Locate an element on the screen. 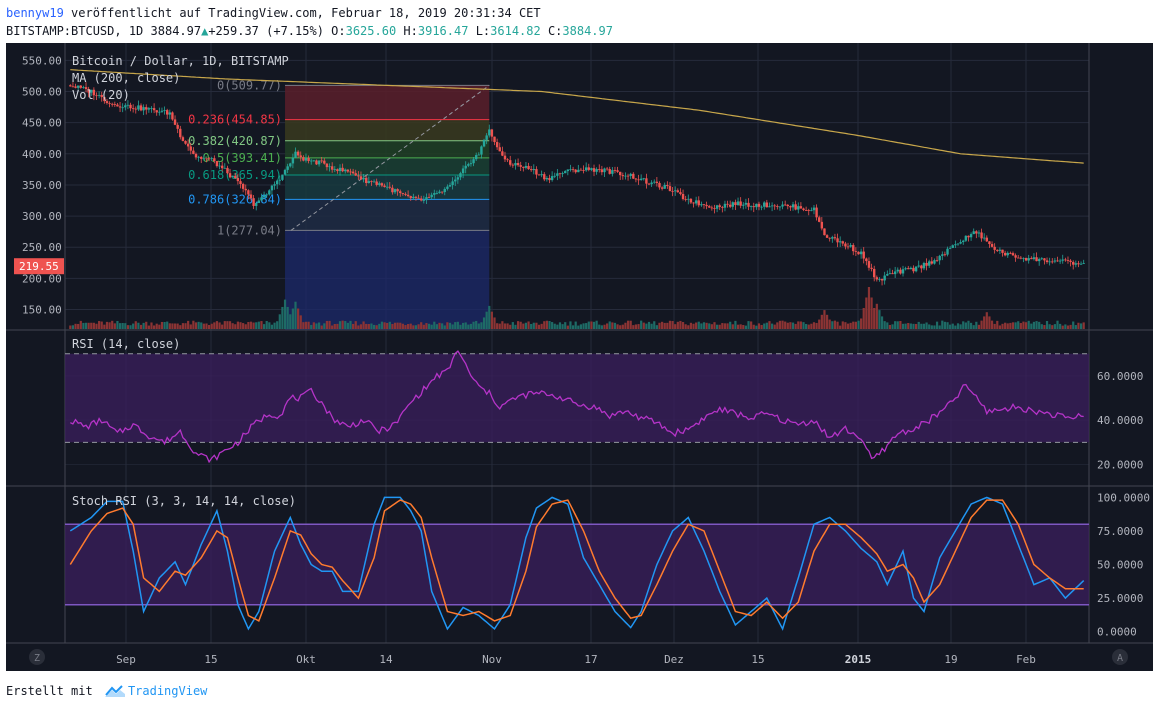 This screenshot has height=707, width=1159. fib-extension-zone is located at coordinates (387, 280).